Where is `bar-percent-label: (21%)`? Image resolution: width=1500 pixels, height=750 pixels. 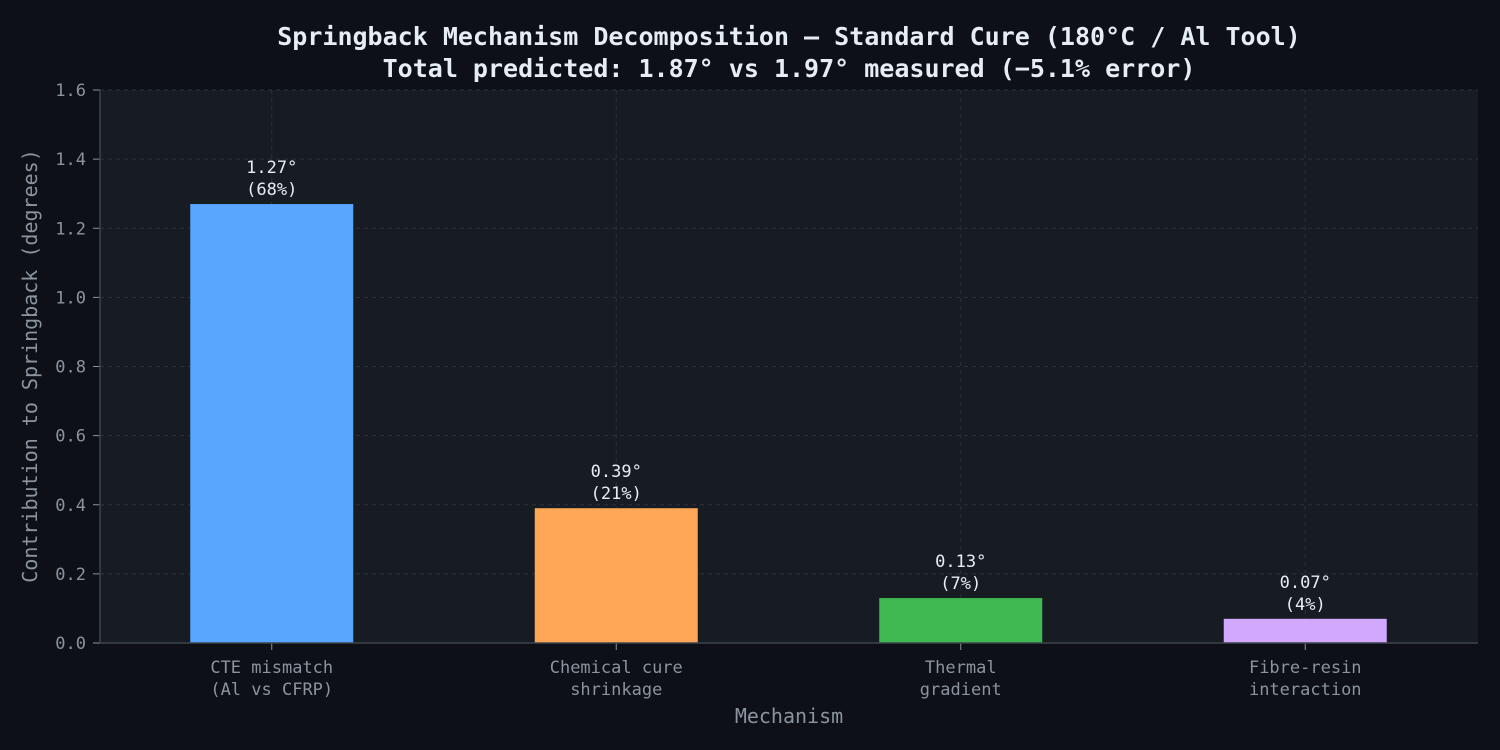 bar-percent-label: (21%) is located at coordinates (616, 494).